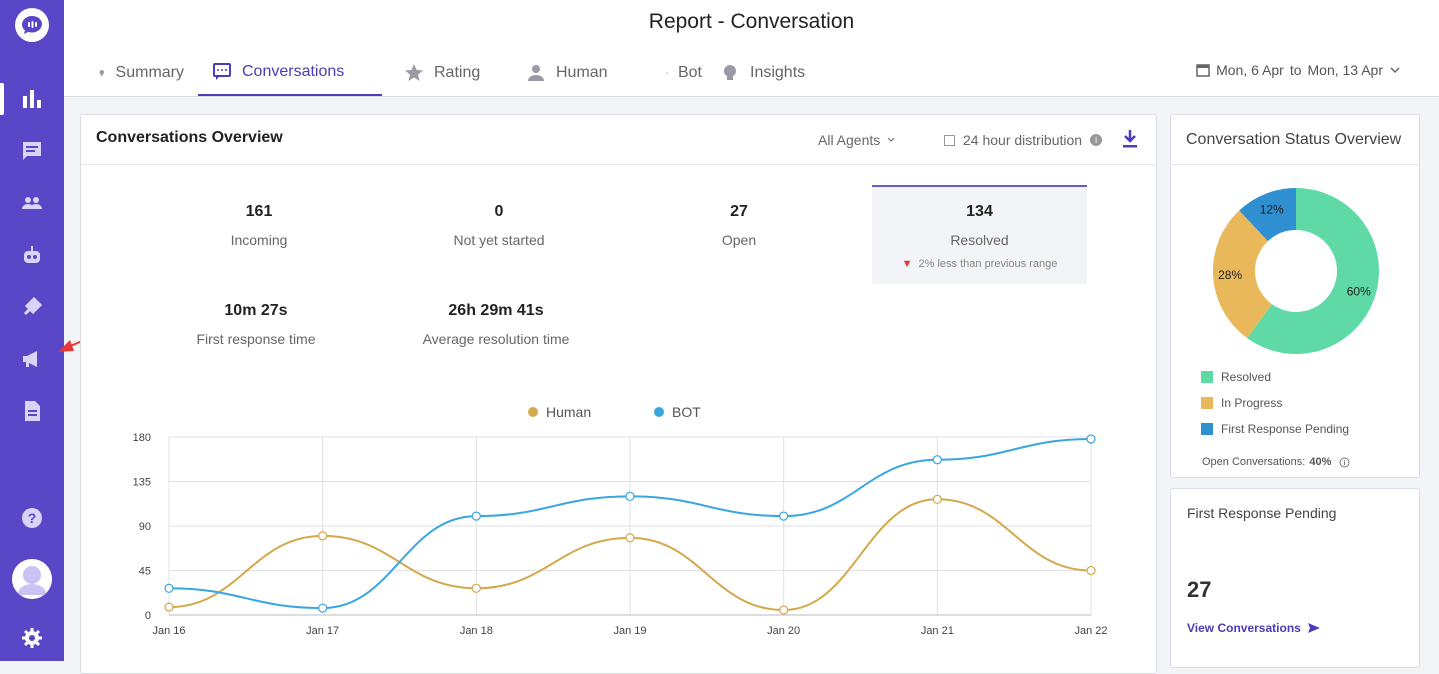  What do you see at coordinates (496, 311) in the screenshot?
I see `metric-value: 26h 29m 41s` at bounding box center [496, 311].